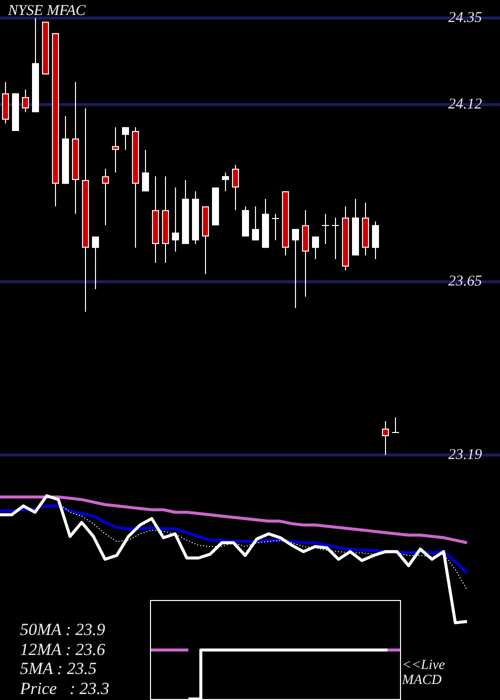 This screenshot has height=700, width=500. Describe the element at coordinates (424, 673) in the screenshot. I see `text: <<Live MACD` at that location.